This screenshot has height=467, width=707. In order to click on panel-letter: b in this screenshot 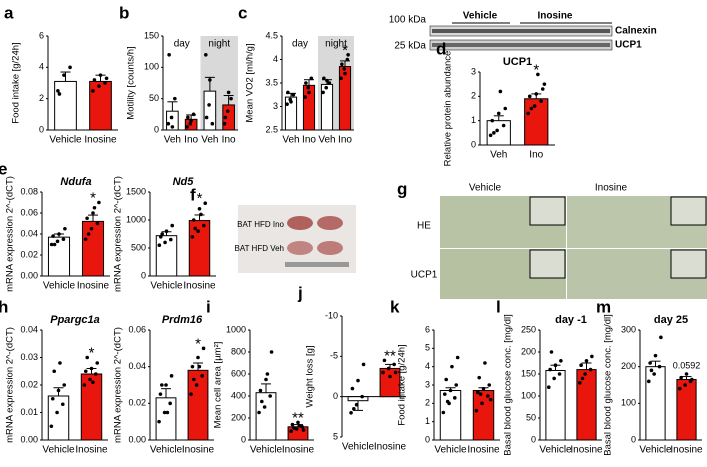, I will do `click(124, 12)`.